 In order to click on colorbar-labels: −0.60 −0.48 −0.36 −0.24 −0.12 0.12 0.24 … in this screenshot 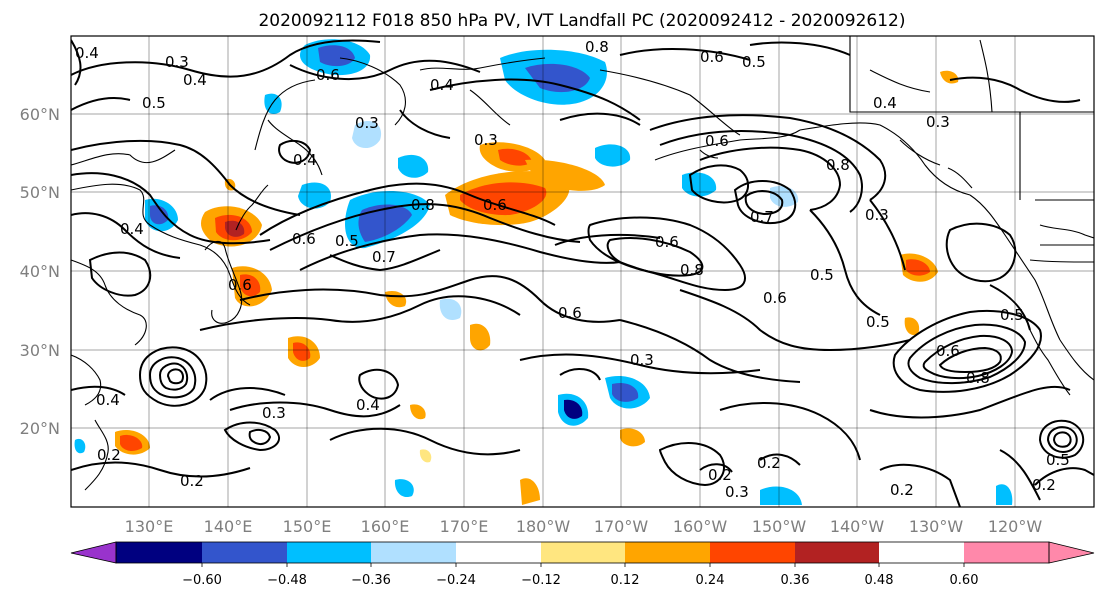, I will do `click(580, 580)`.